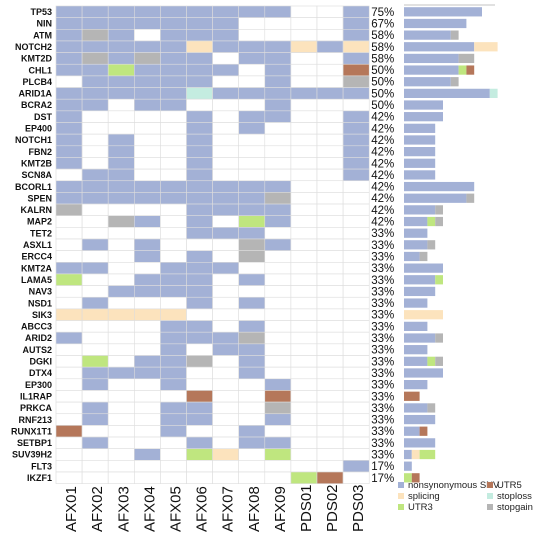 The image size is (550, 540). What do you see at coordinates (147, 466) in the screenshot?
I see `cell-FLT3-AFX04` at bounding box center [147, 466].